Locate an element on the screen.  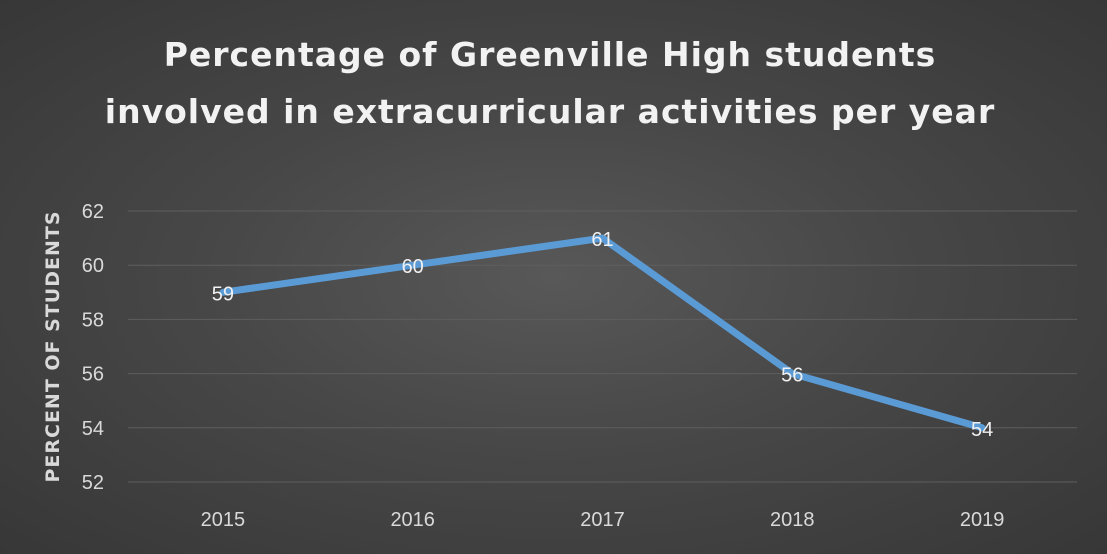
y-tick-label-60: 60 is located at coordinates (93, 266).